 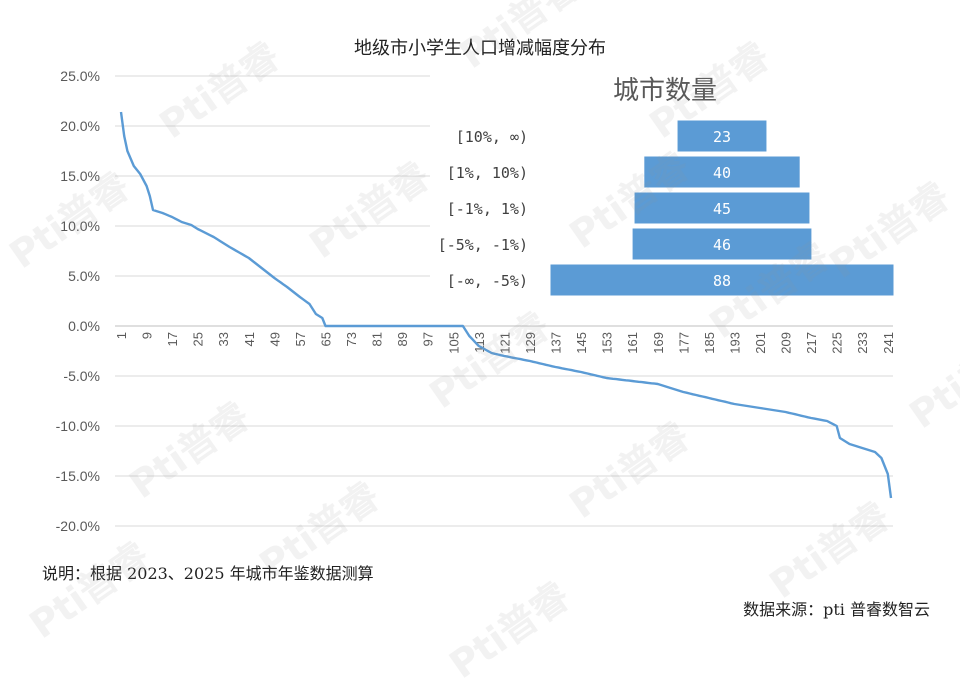 What do you see at coordinates (453, 343) in the screenshot?
I see `x-tick-label: 105` at bounding box center [453, 343].